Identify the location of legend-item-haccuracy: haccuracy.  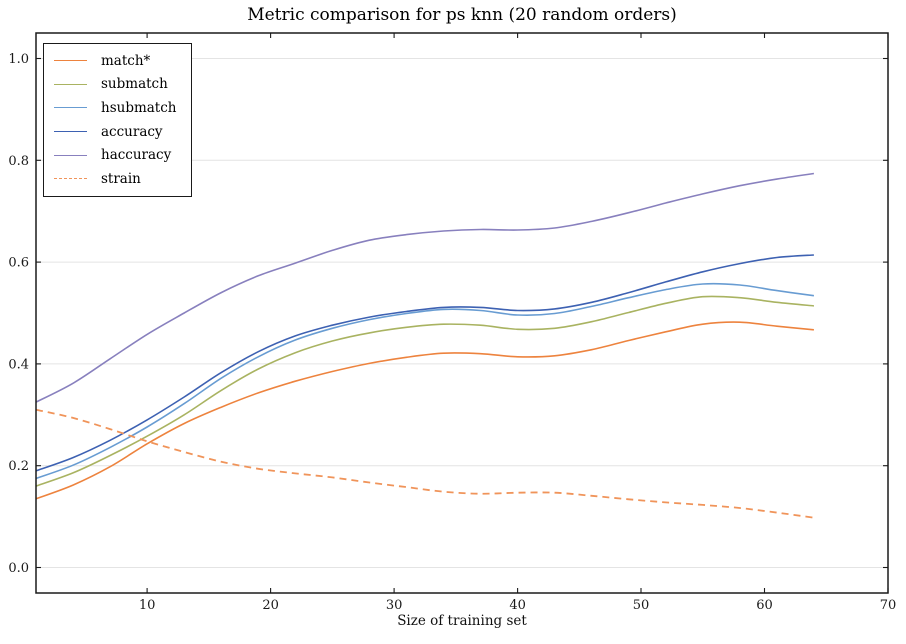
(115, 155).